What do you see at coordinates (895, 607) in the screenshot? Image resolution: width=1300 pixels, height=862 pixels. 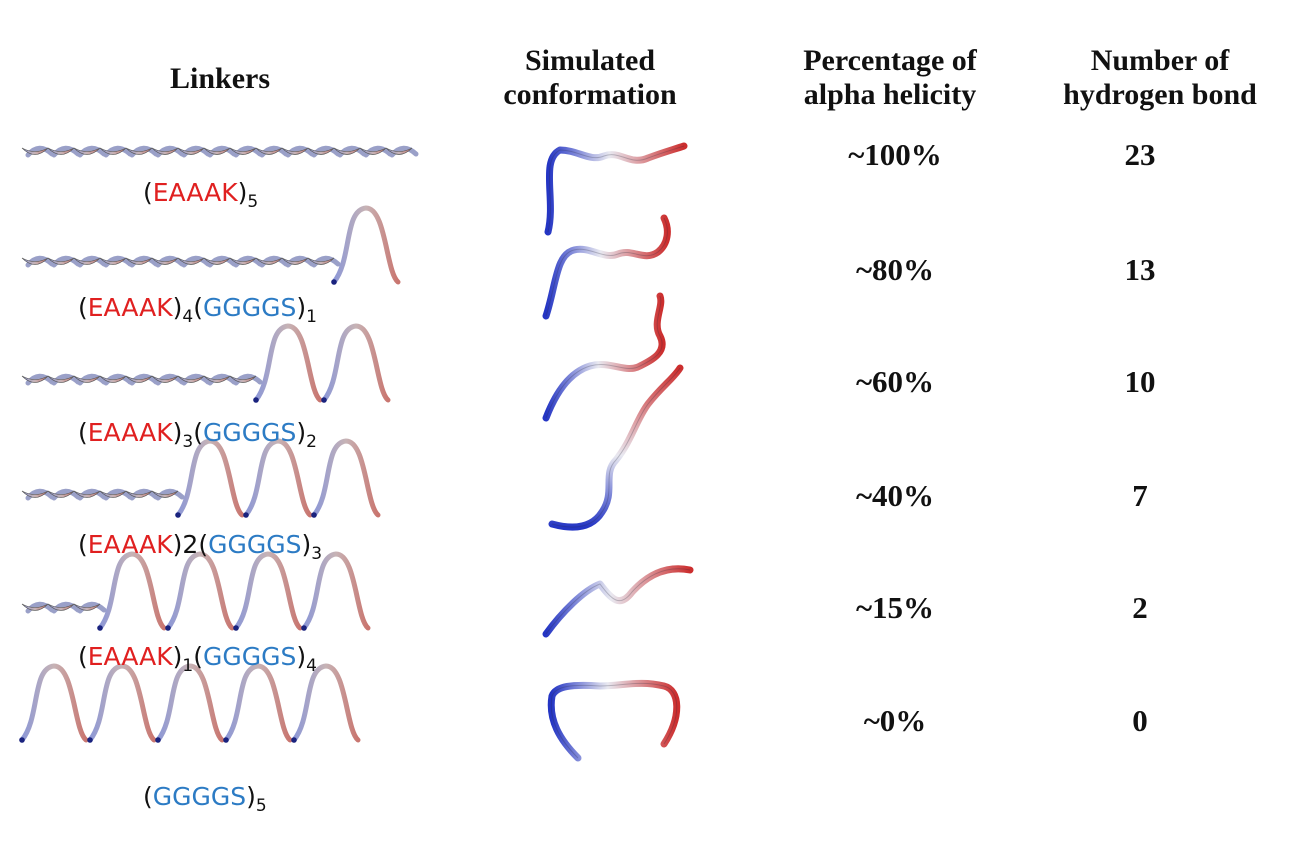 I see `helicity-value: ~15%` at bounding box center [895, 607].